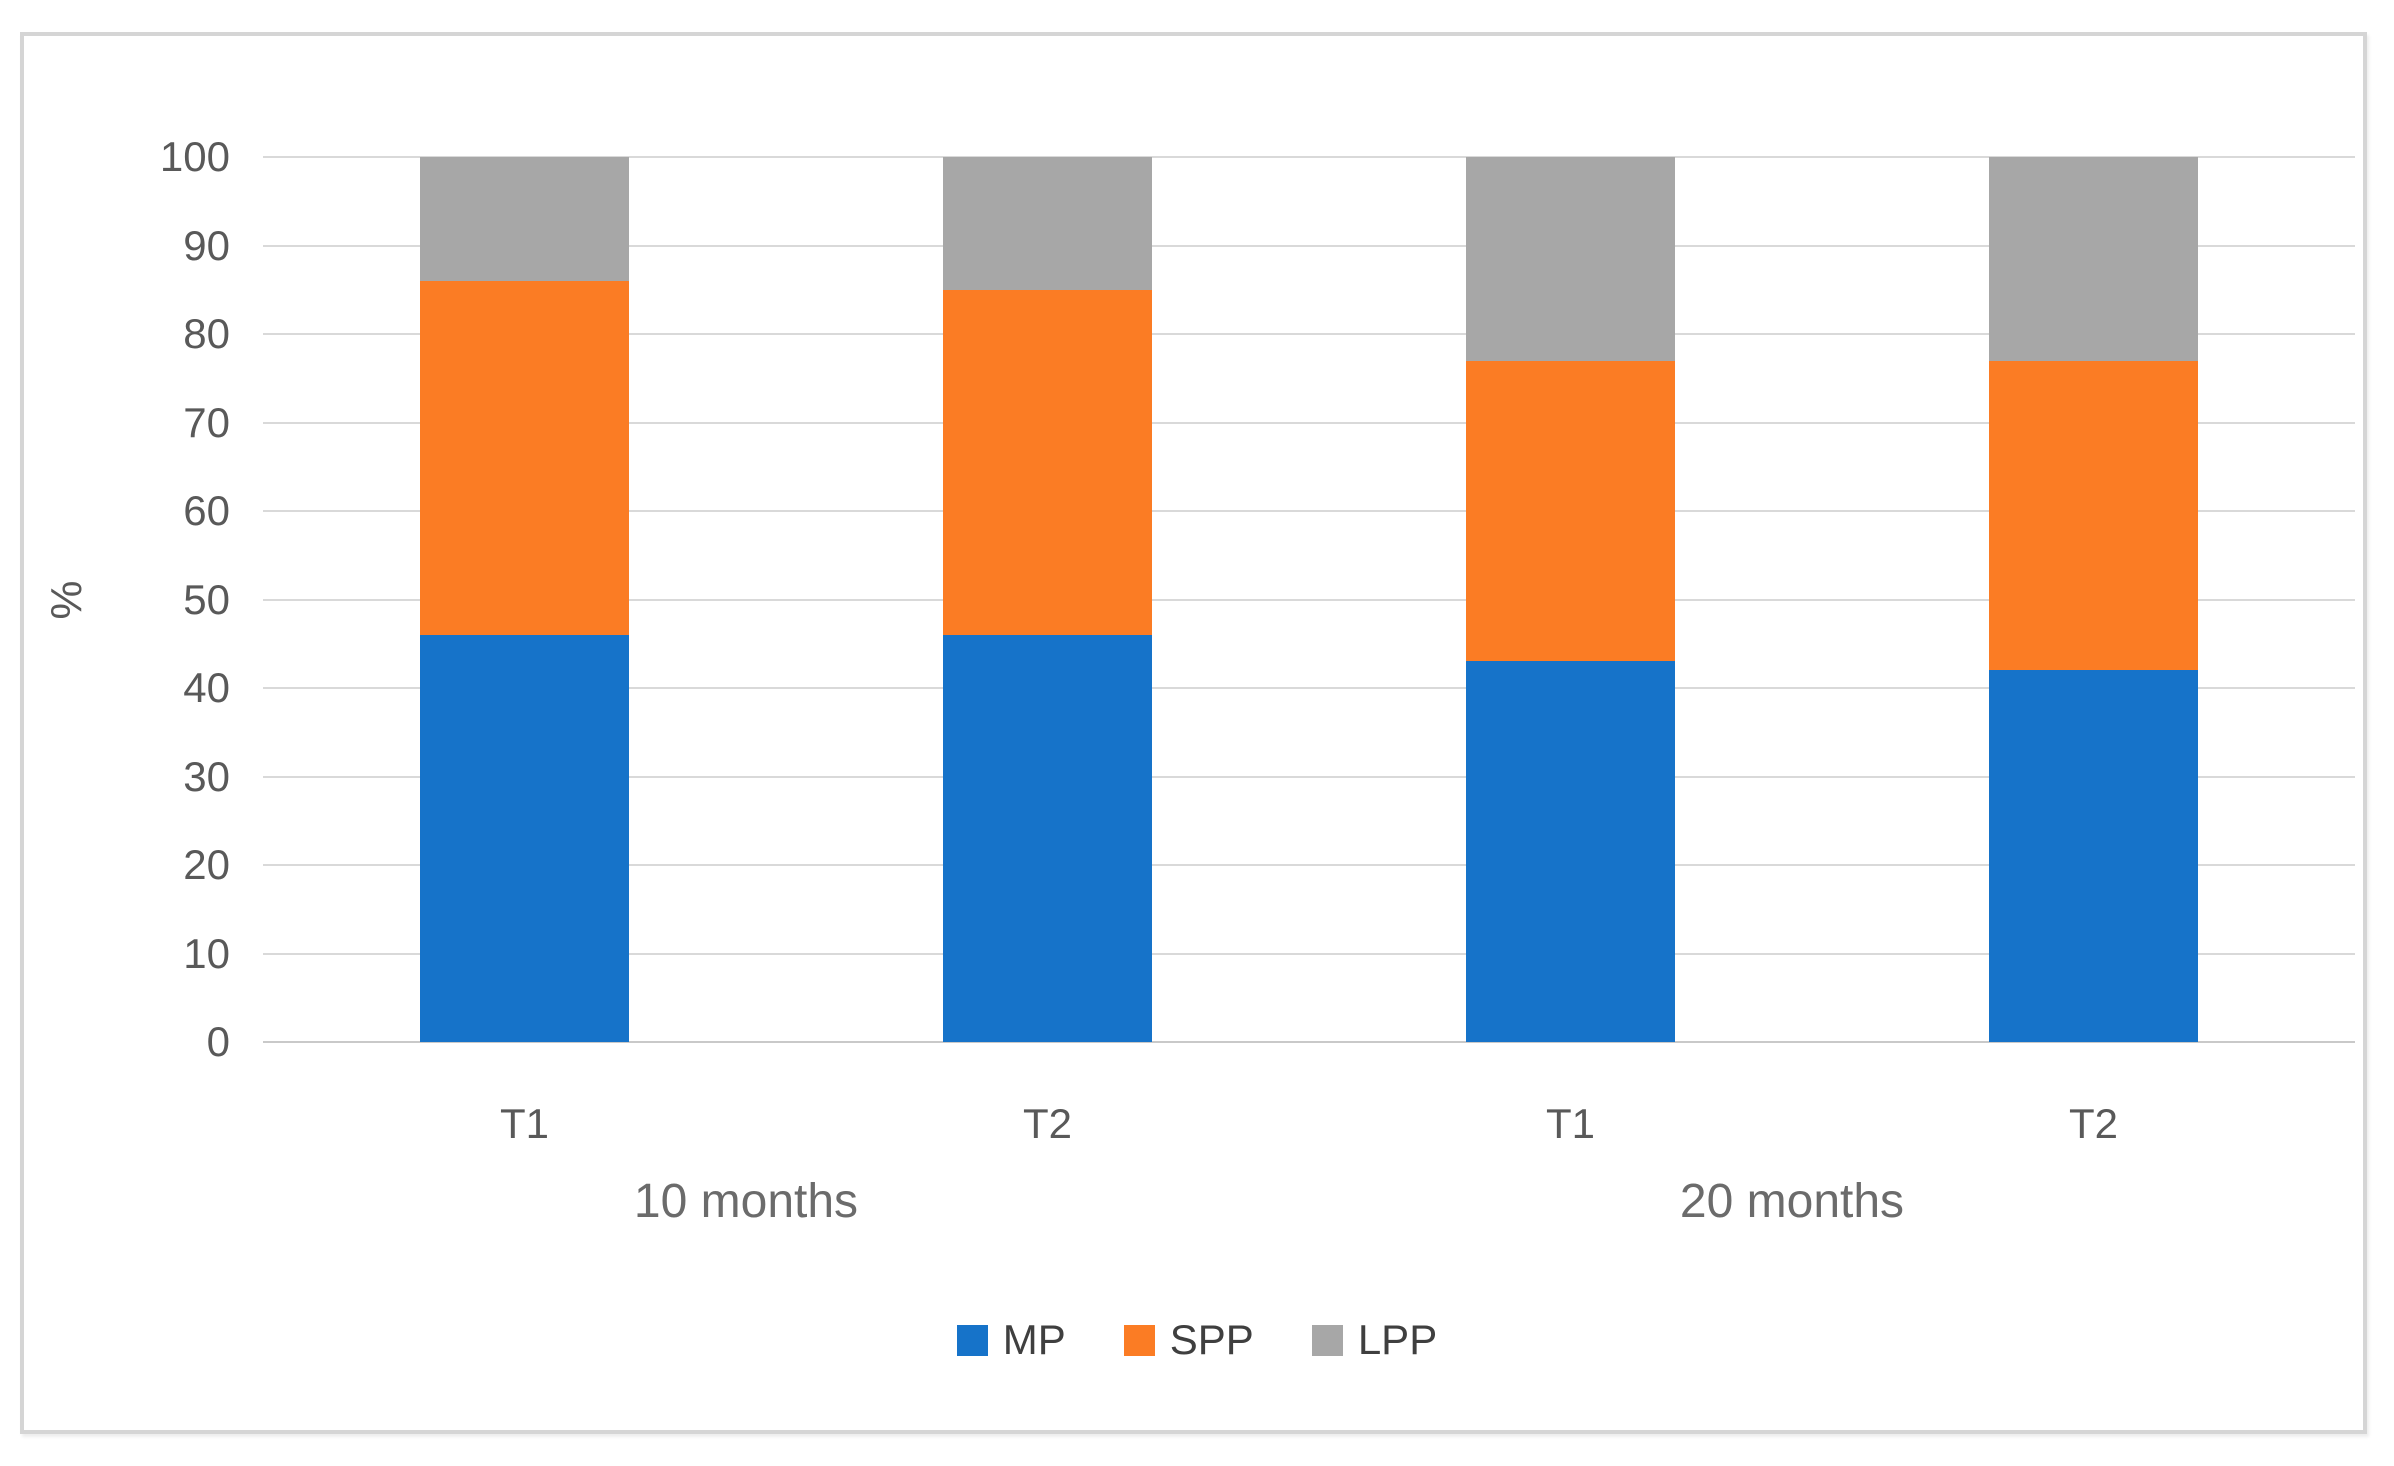 This screenshot has height=1466, width=2394. Describe the element at coordinates (1309, 865) in the screenshot. I see `gridline-y20` at that location.